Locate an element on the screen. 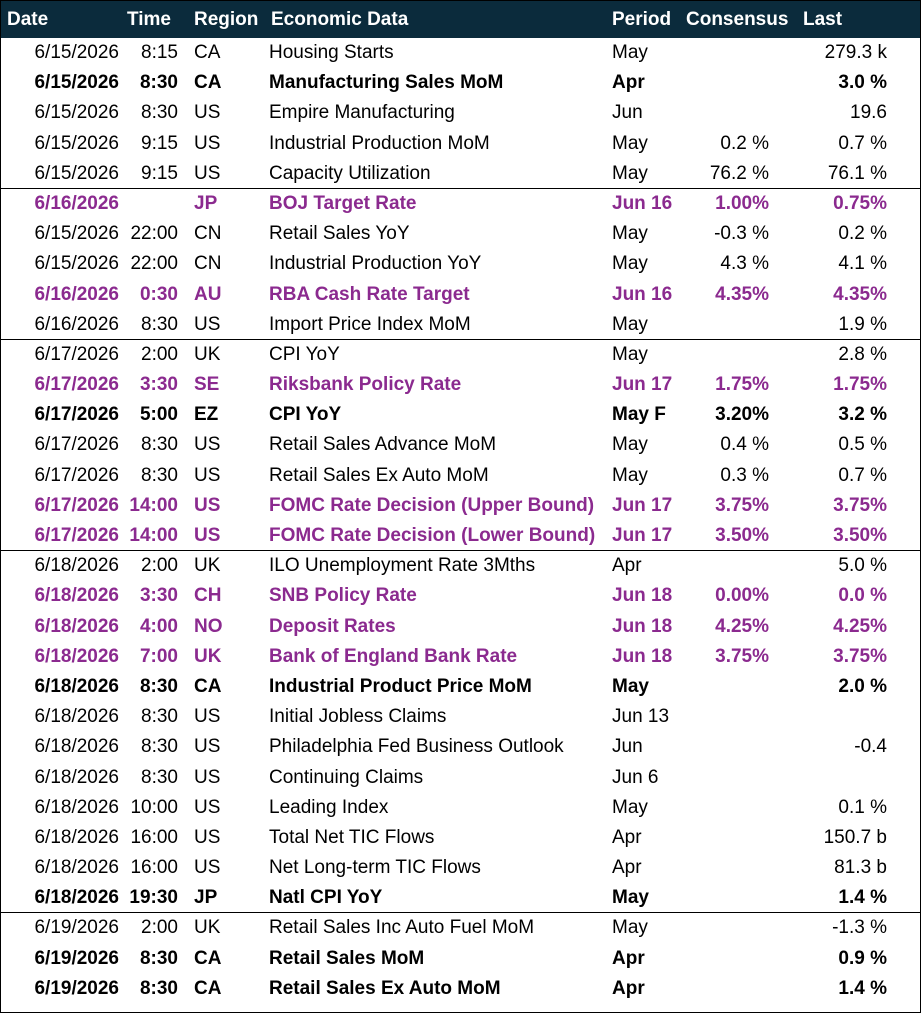 The height and width of the screenshot is (1013, 921). cell-consensus: 0.00% is located at coordinates (742, 596).